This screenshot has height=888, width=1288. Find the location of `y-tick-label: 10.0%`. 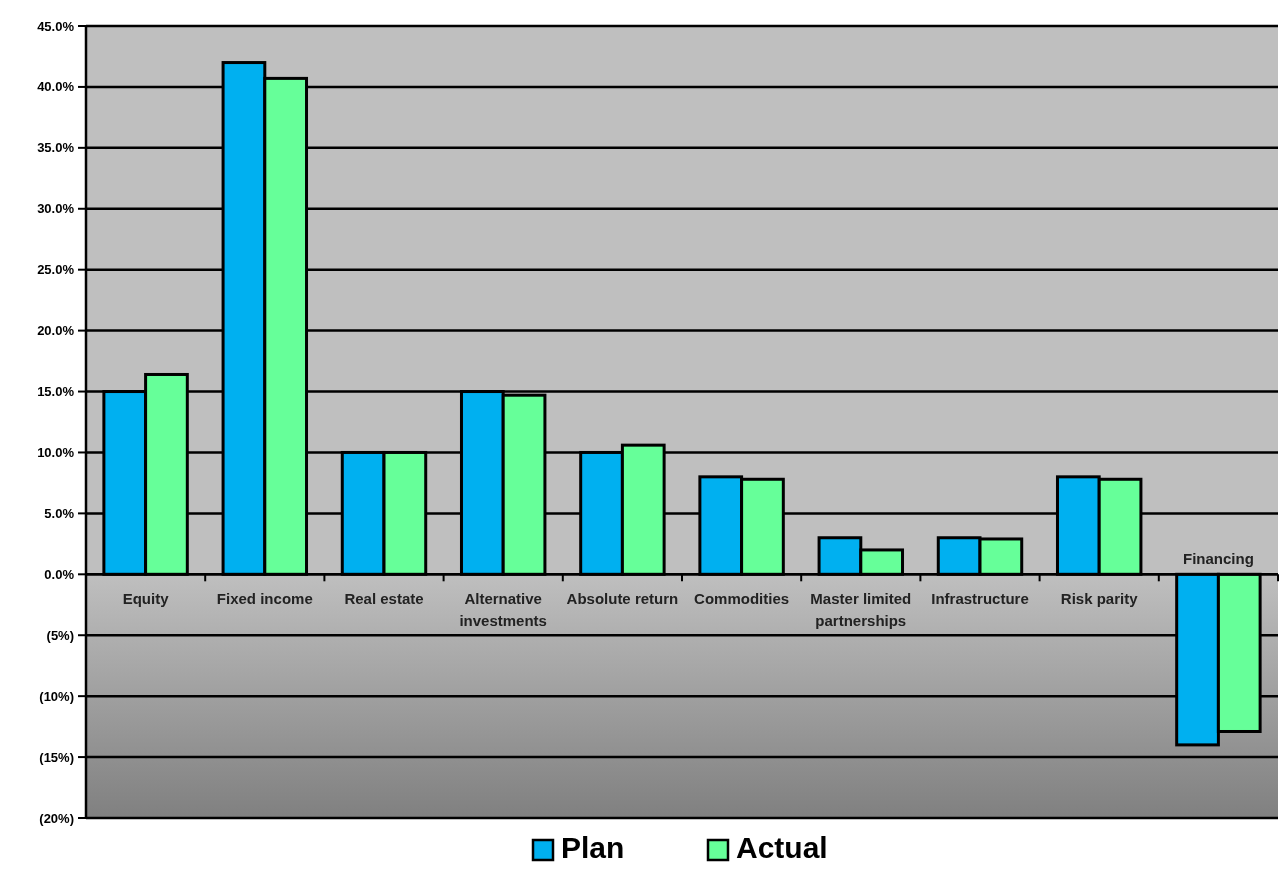

y-tick-label: 10.0% is located at coordinates (56, 453).